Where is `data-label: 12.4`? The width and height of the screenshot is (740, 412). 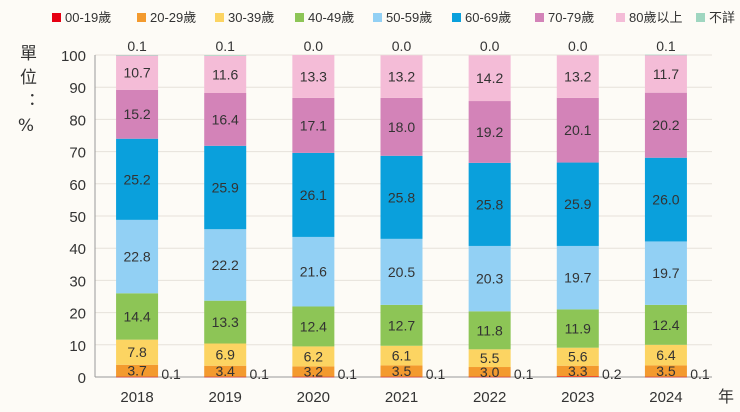
data-label: 12.4 is located at coordinates (313, 326).